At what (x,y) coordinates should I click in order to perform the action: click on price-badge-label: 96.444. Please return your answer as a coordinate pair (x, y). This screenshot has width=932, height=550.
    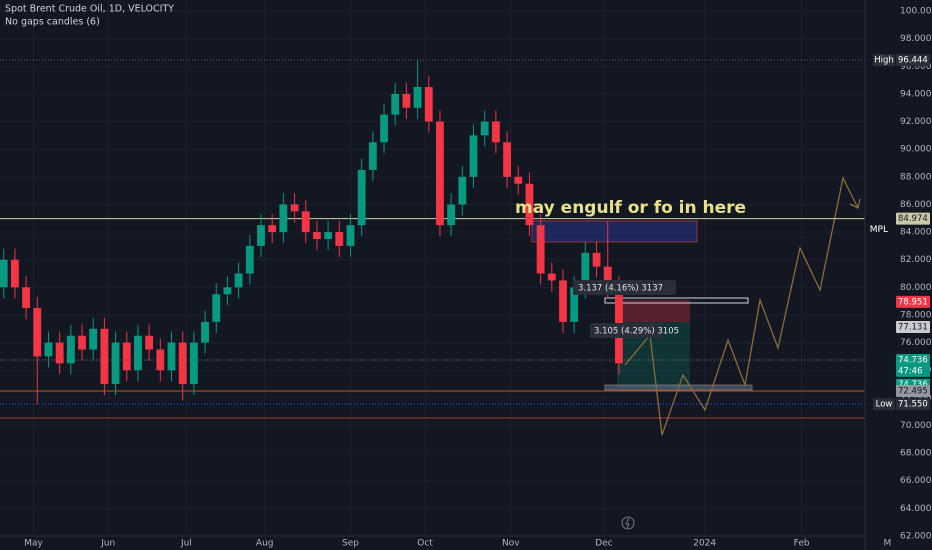
    Looking at the image, I should click on (913, 61).